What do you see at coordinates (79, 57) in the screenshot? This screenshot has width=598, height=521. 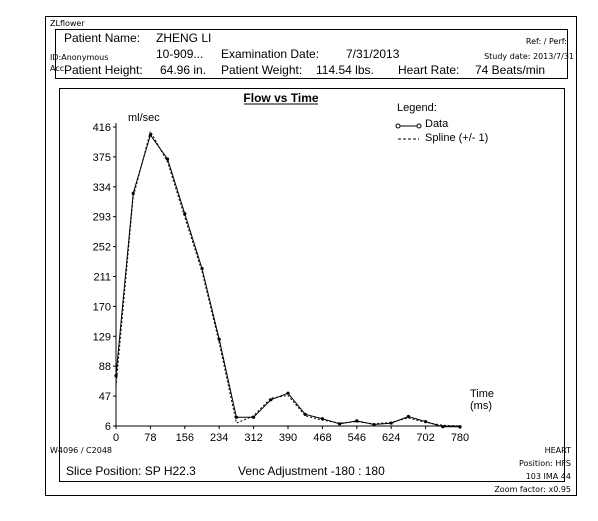 I see `overlay-id: ID:Anonymous` at bounding box center [79, 57].